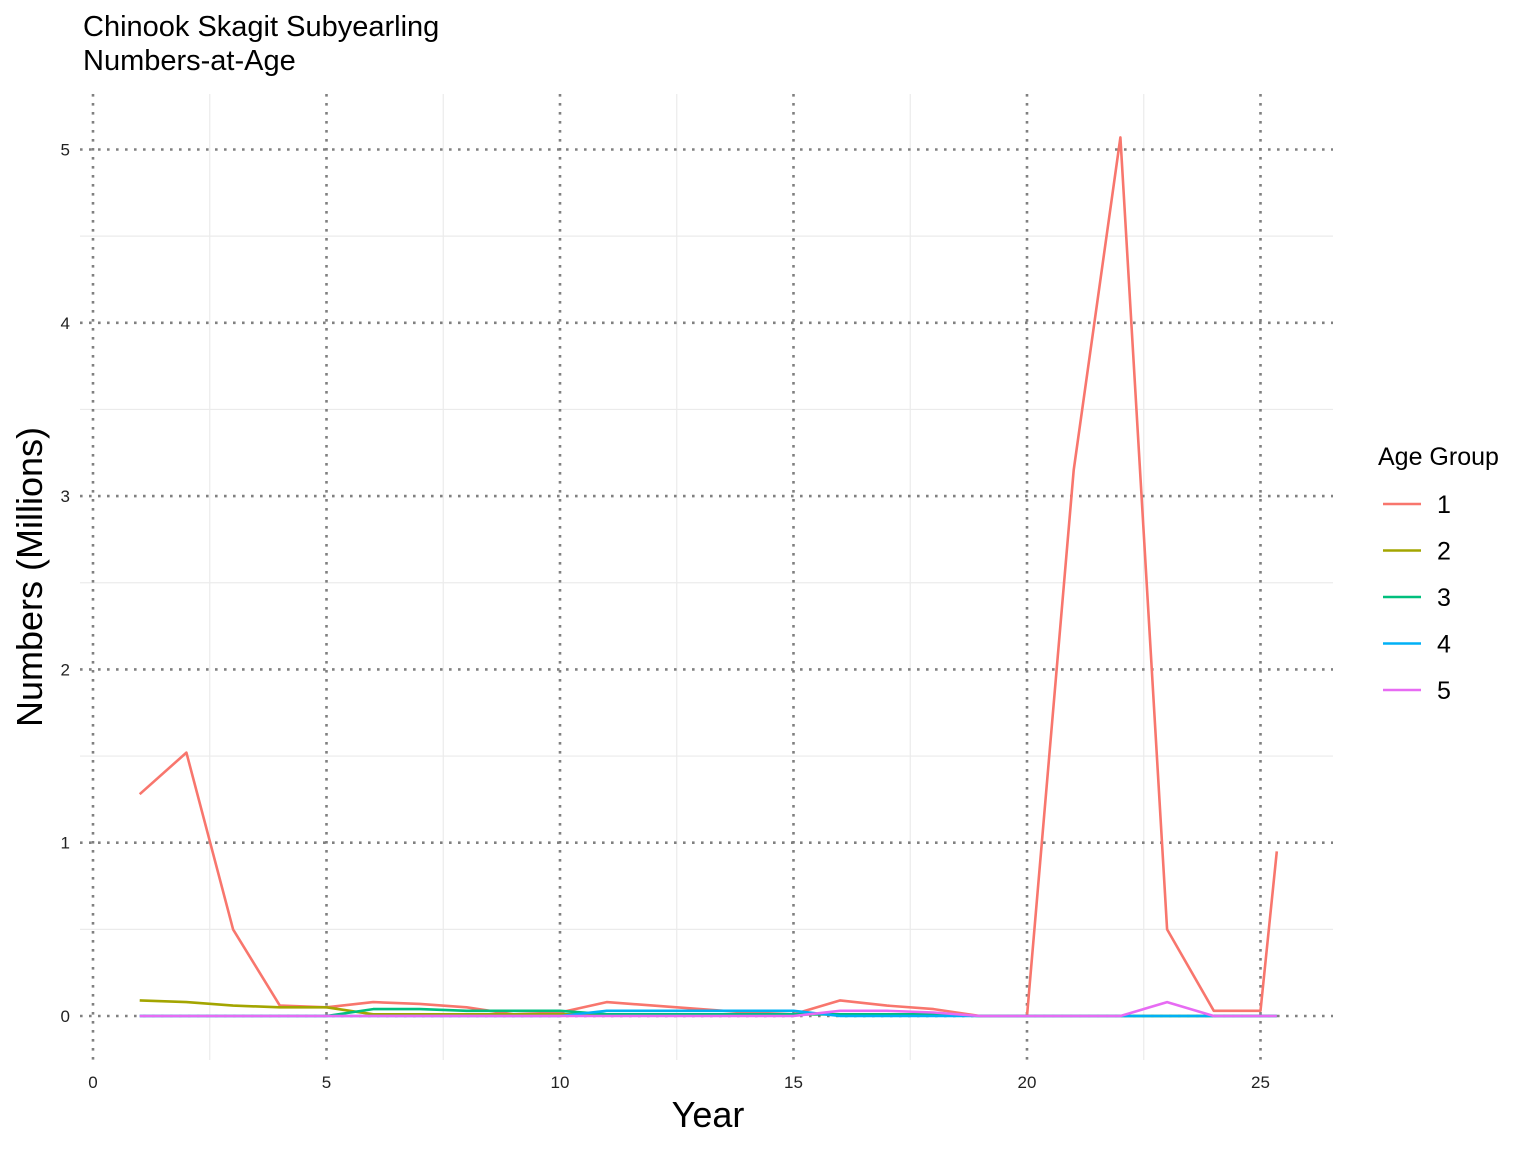 Image resolution: width=1536 pixels, height=1152 pixels. I want to click on x-tick-label: 10, so click(560, 1082).